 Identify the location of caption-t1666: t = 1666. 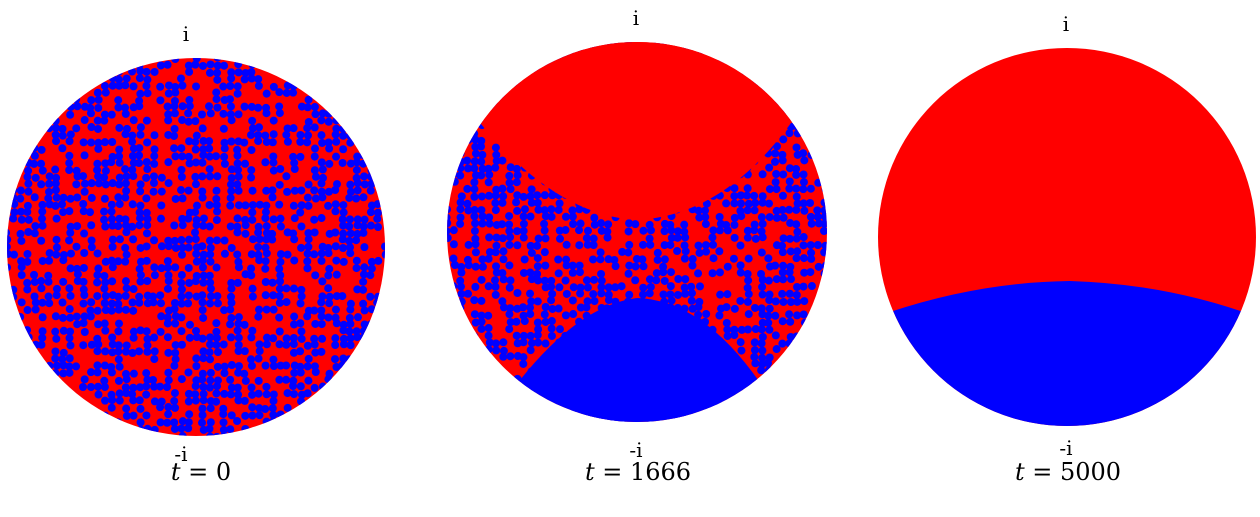
(638, 472).